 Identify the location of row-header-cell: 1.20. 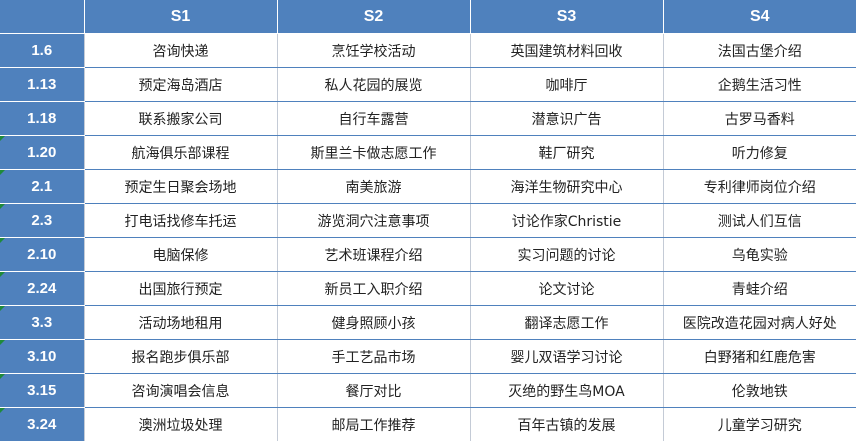
(42, 152).